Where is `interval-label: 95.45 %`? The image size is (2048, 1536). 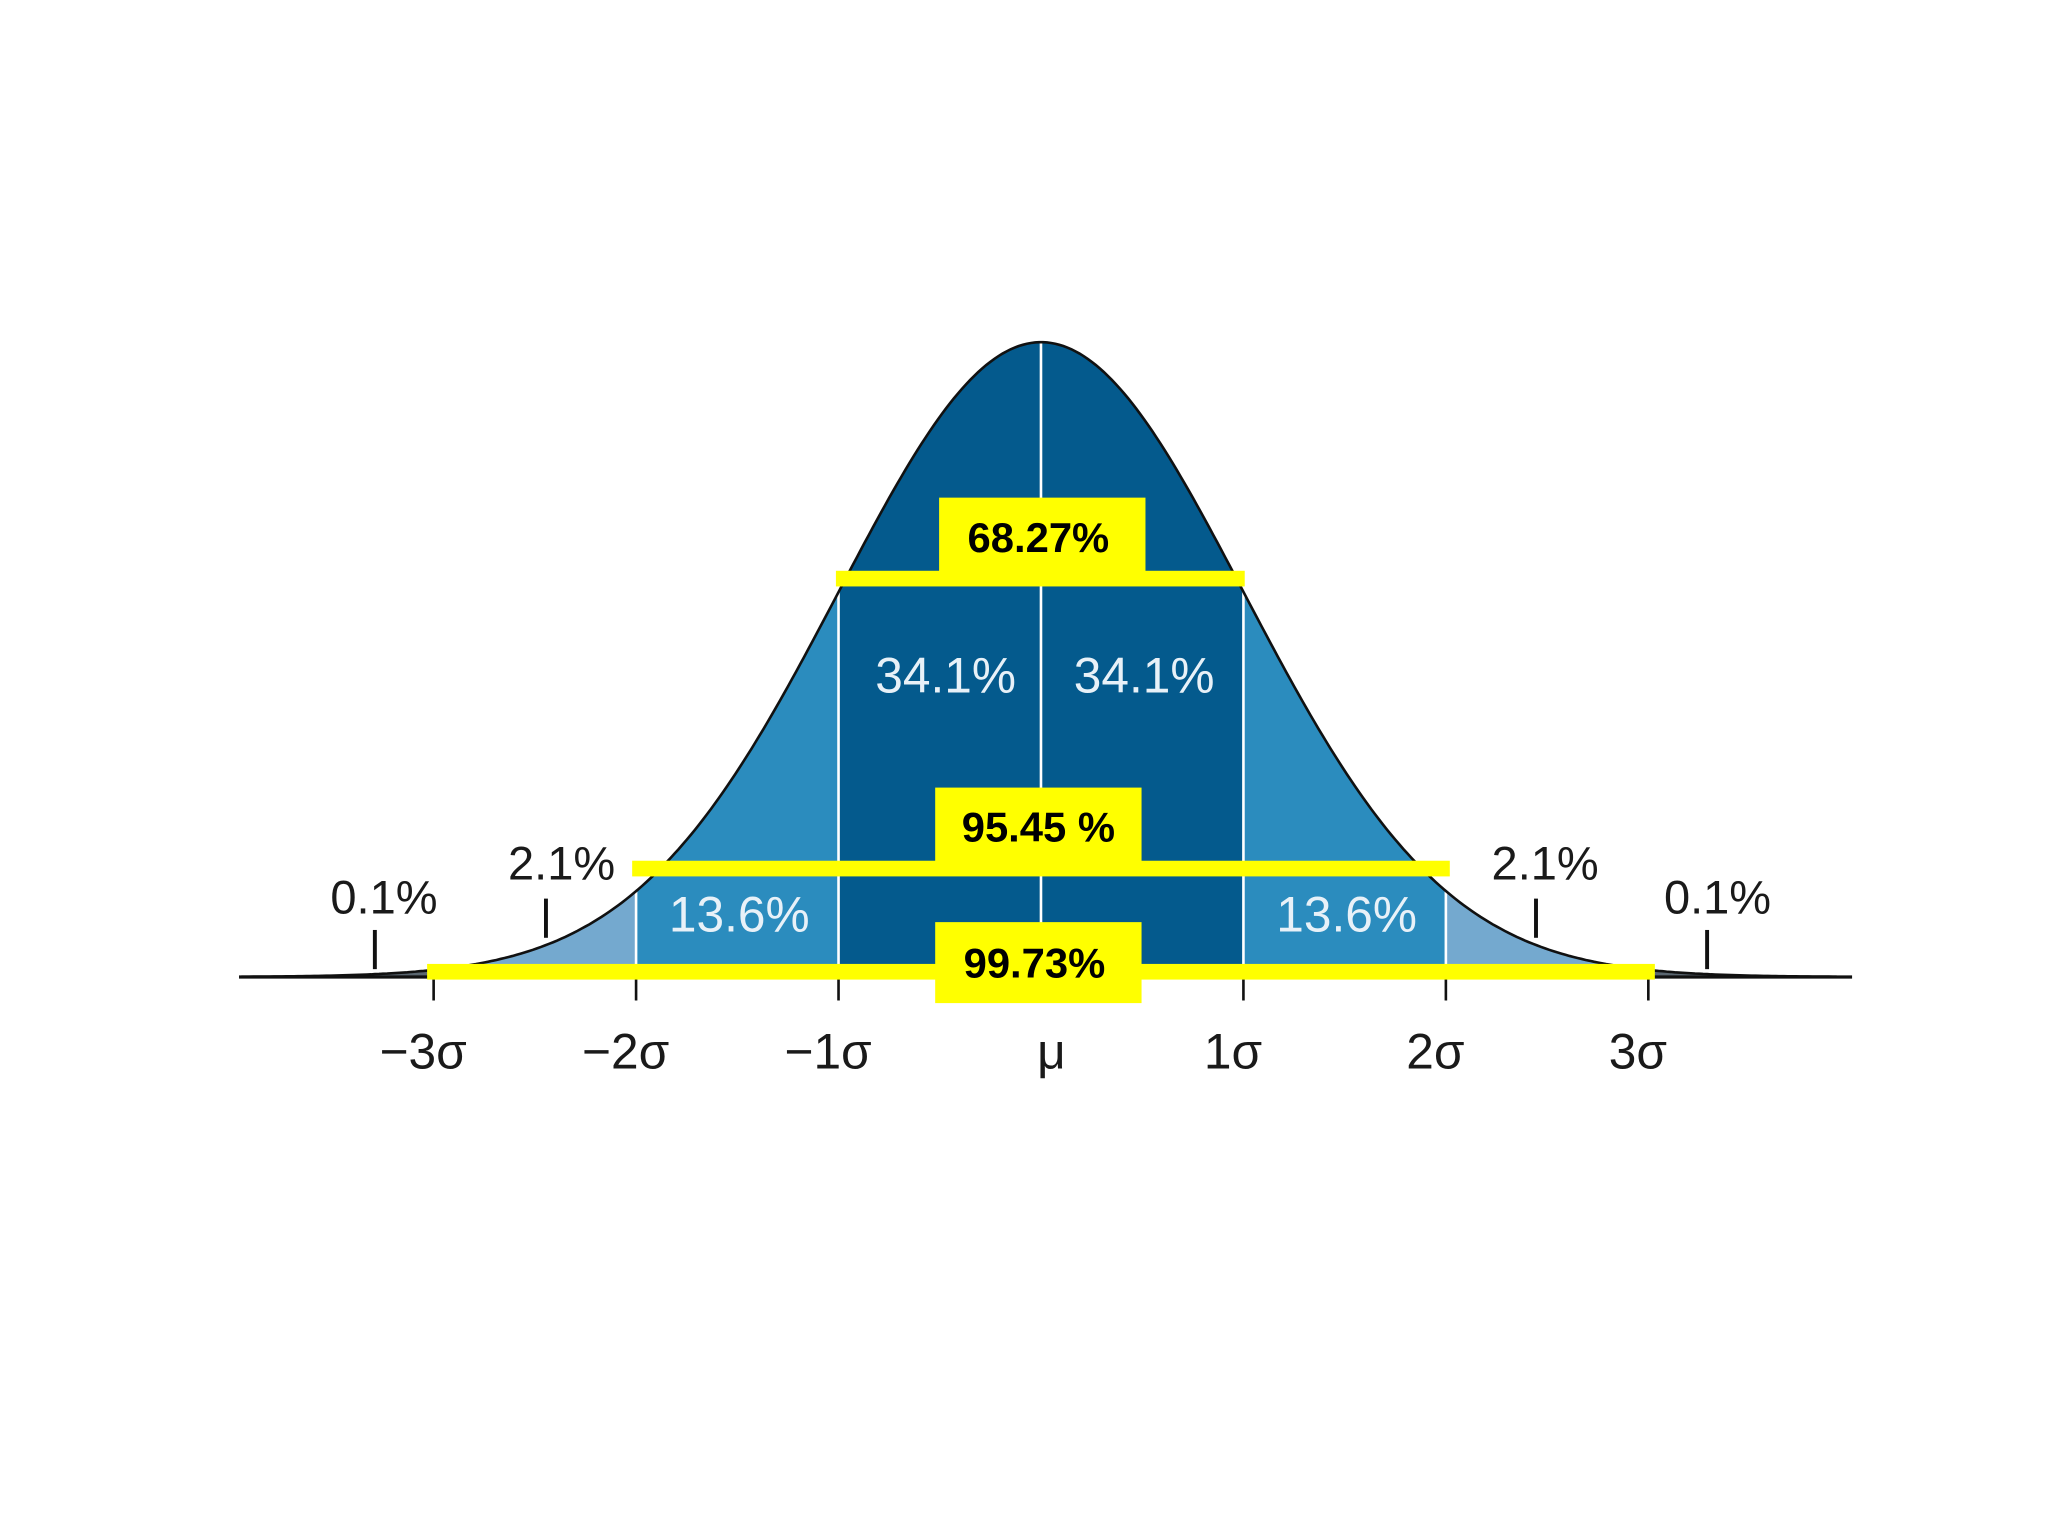
interval-label: 95.45 % is located at coordinates (1038, 827).